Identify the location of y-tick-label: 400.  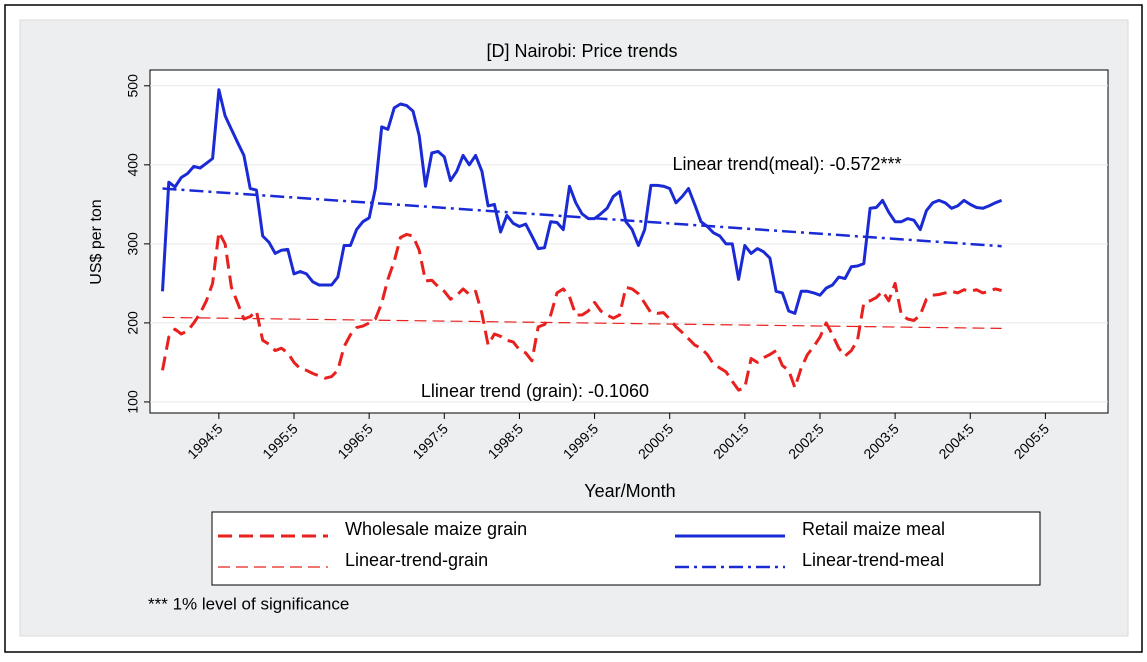
(133, 165).